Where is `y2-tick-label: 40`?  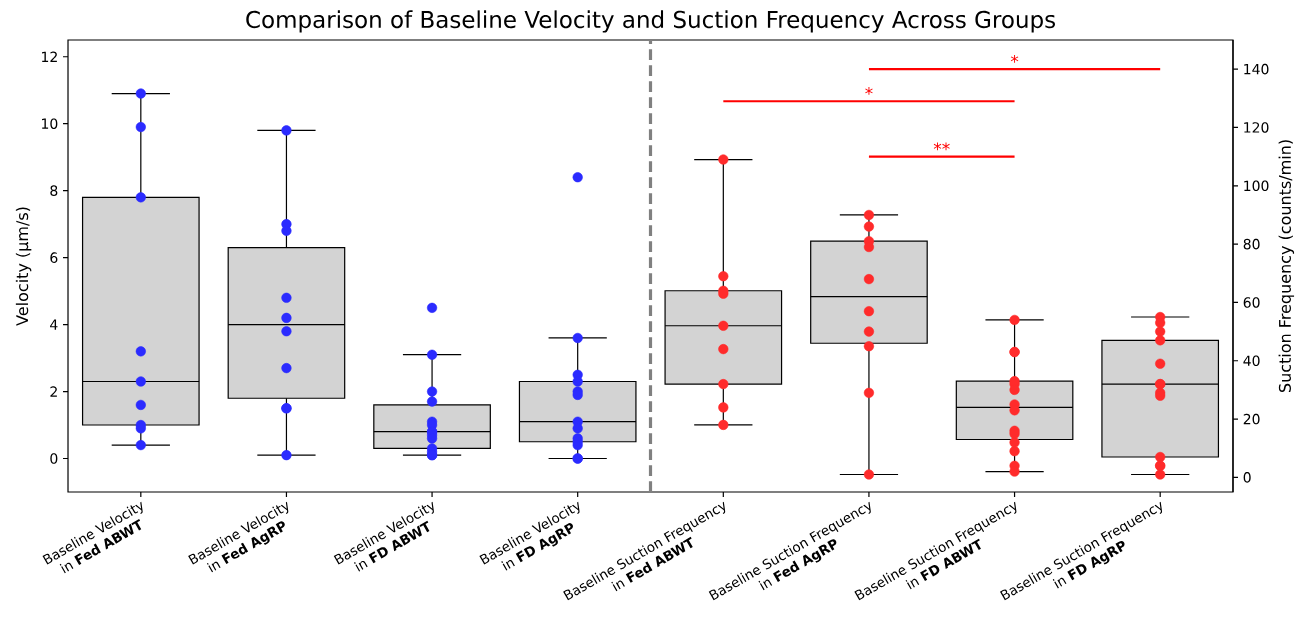 y2-tick-label: 40 is located at coordinates (1251, 361).